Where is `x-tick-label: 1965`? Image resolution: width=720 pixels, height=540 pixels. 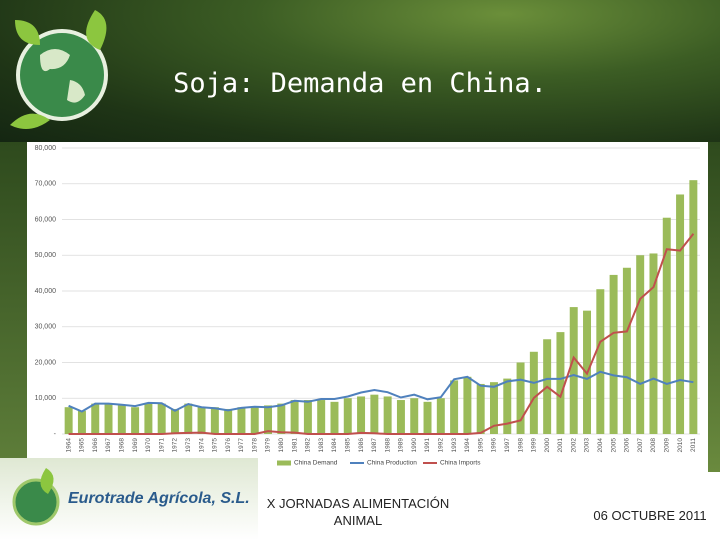 x-tick-label: 1965 is located at coordinates (82, 445).